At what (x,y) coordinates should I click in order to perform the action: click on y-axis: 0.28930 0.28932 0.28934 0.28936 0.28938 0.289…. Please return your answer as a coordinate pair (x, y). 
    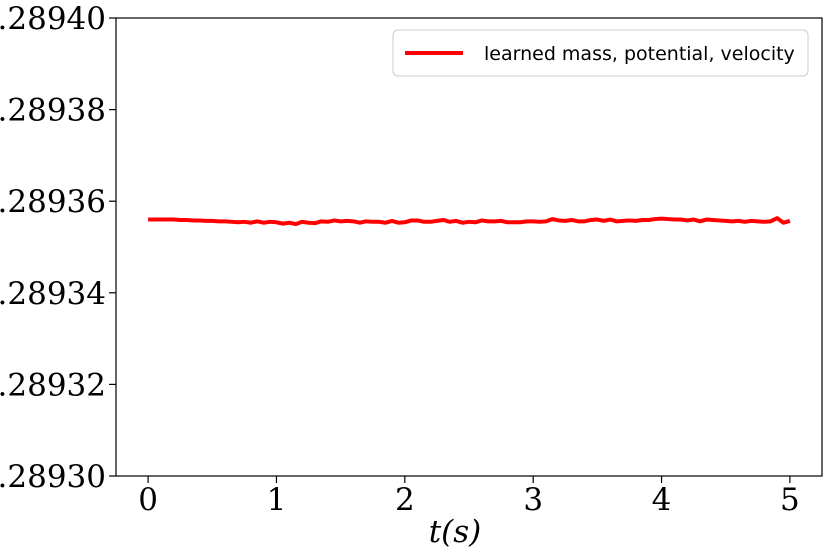
    Looking at the image, I should click on (58, 248).